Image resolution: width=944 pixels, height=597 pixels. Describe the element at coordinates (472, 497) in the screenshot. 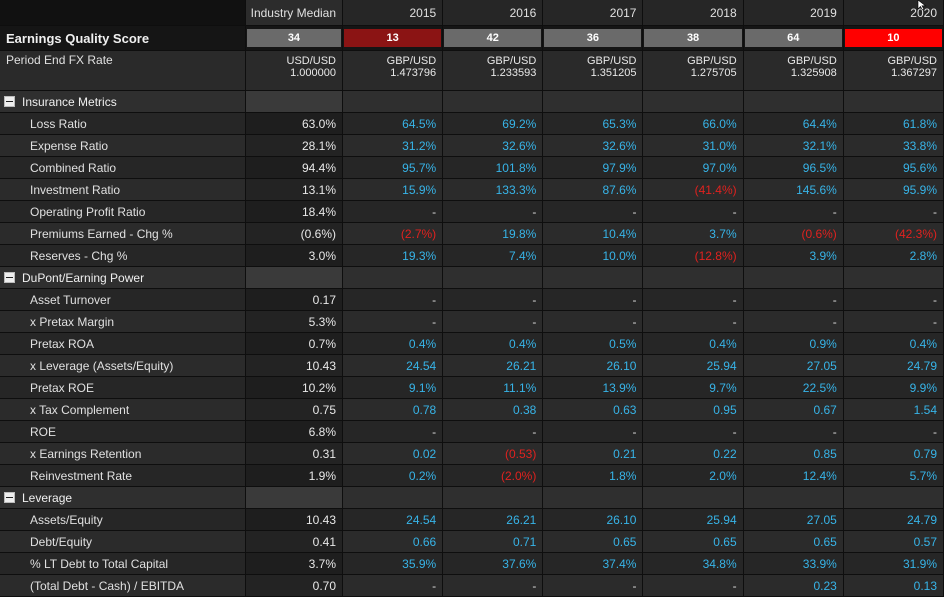

I see `section-header-row: Leverage` at that location.